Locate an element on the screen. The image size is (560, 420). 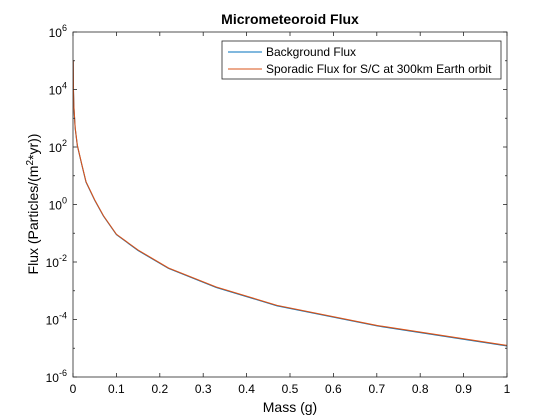
x-tick-label: 0.3 is located at coordinates (203, 389).